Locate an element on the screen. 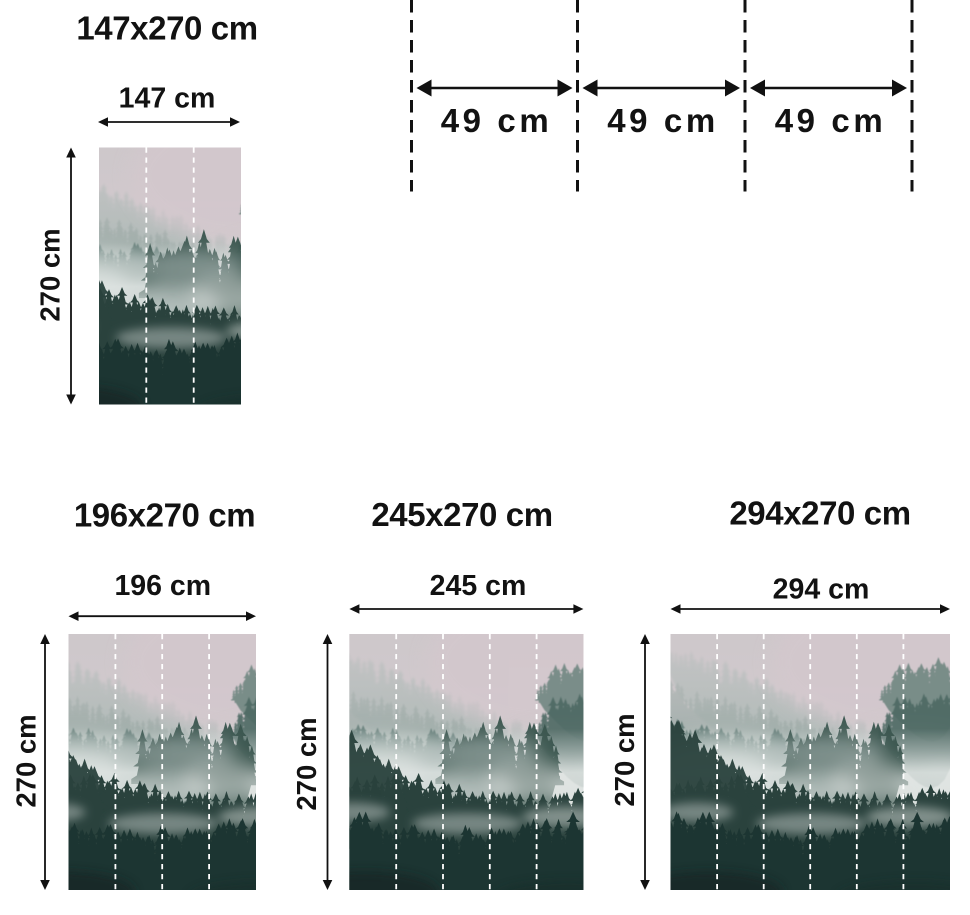  svg-text: 196x270 cm is located at coordinates (164, 515).